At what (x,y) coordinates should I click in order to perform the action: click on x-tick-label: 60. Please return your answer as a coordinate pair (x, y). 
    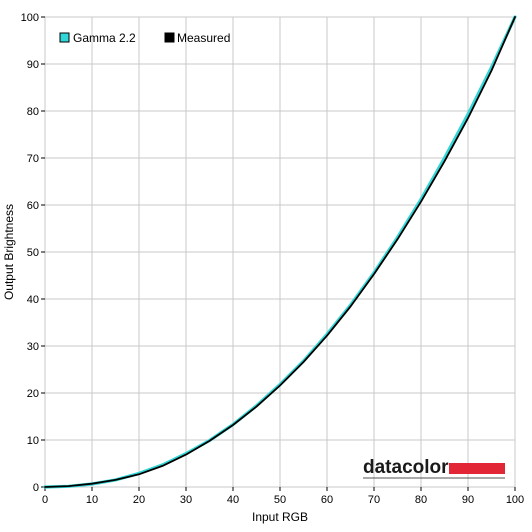
    Looking at the image, I should click on (327, 500).